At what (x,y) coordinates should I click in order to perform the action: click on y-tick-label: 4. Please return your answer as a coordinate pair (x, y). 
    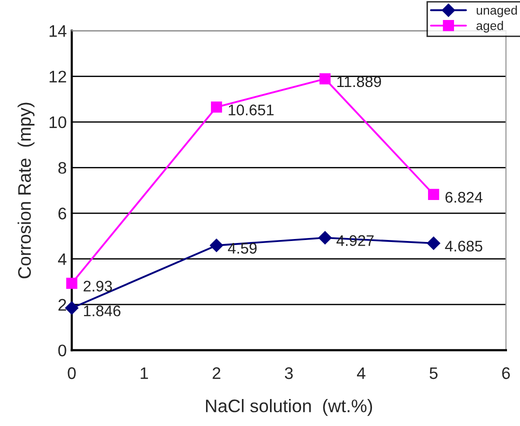
    Looking at the image, I should click on (62, 259).